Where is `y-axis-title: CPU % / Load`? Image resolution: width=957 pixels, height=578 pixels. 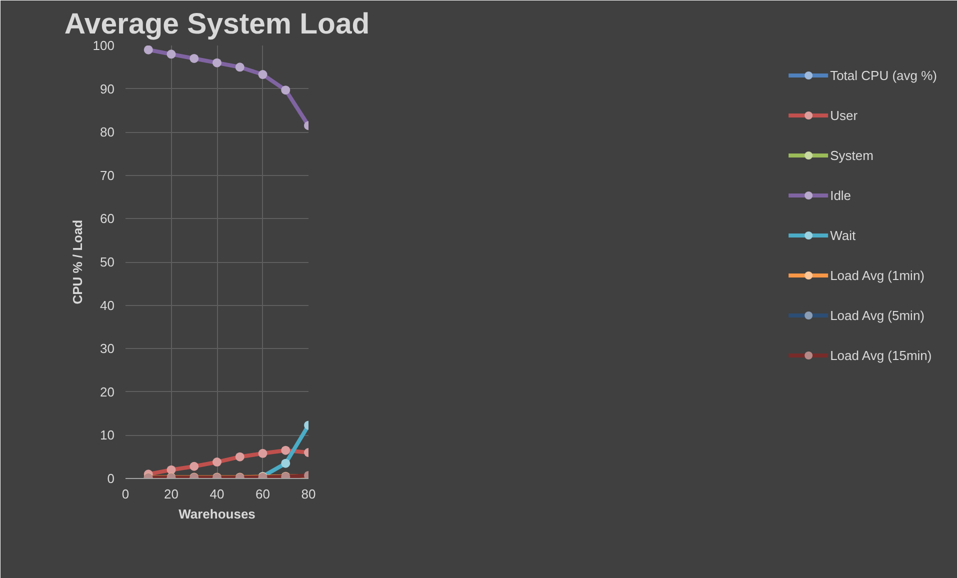
y-axis-title: CPU % / Load is located at coordinates (77, 262).